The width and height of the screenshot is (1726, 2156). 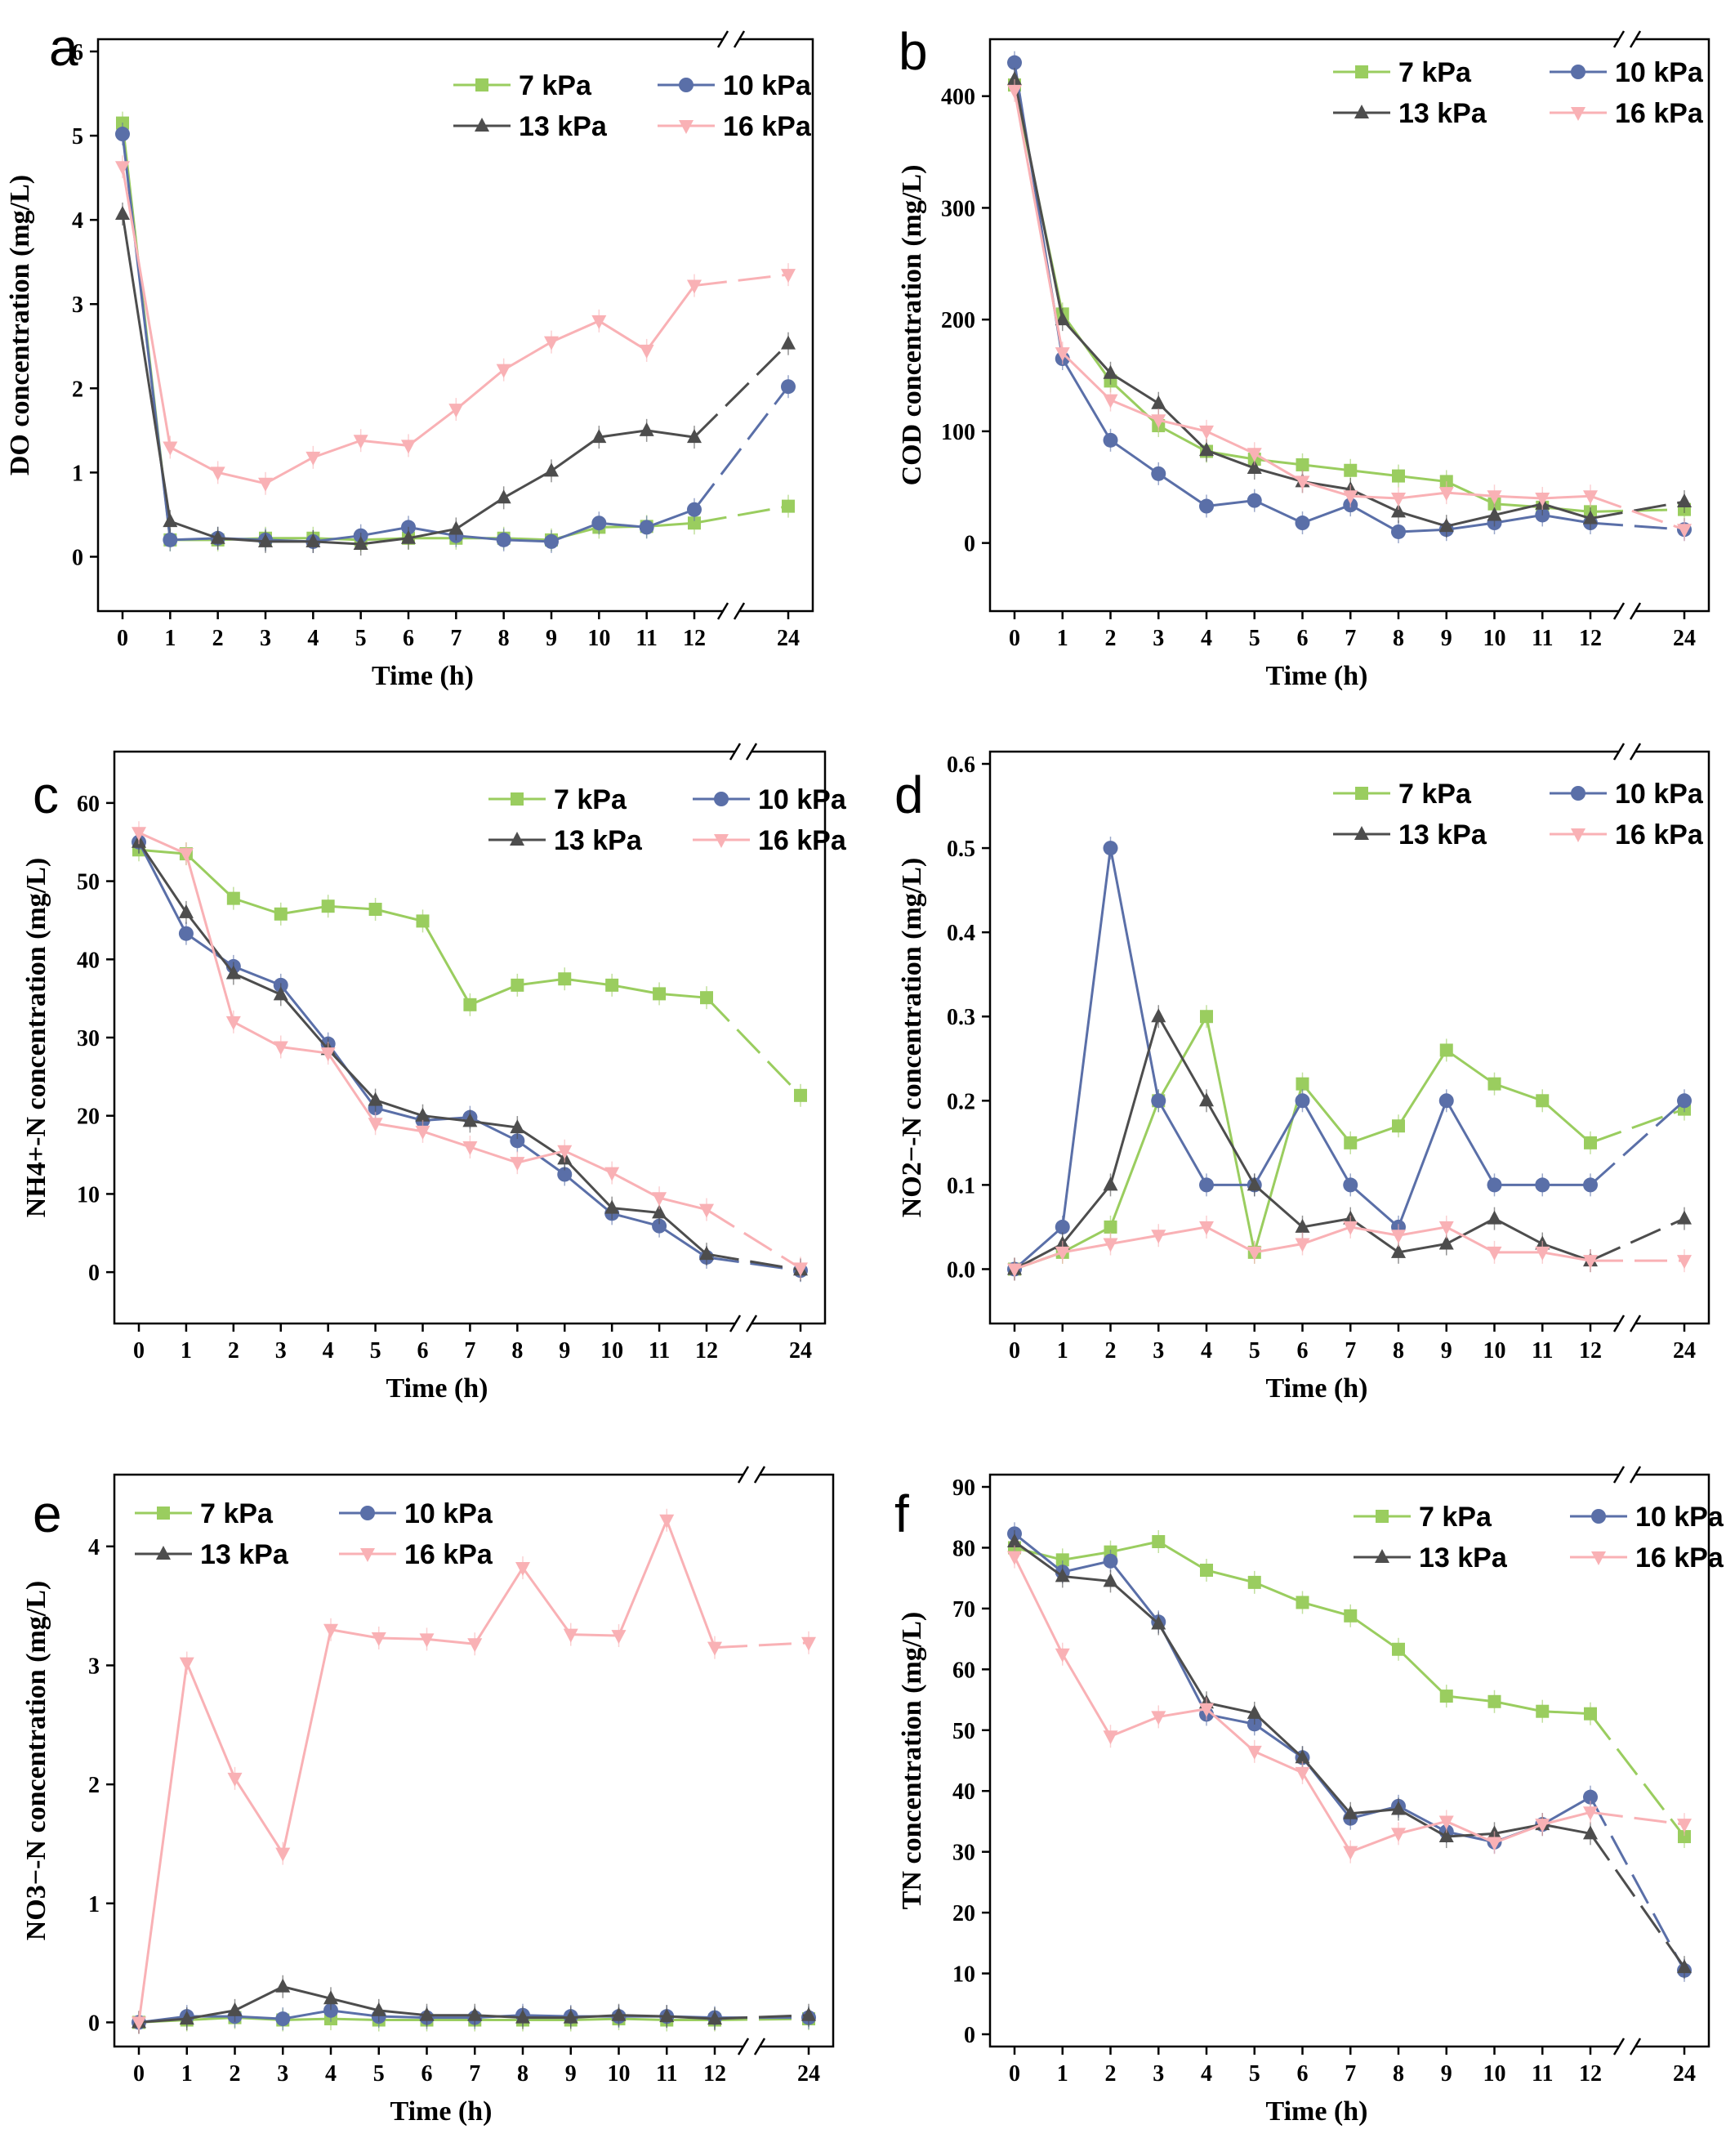 What do you see at coordinates (265, 638) in the screenshot?
I see `x-tick-label: 3` at bounding box center [265, 638].